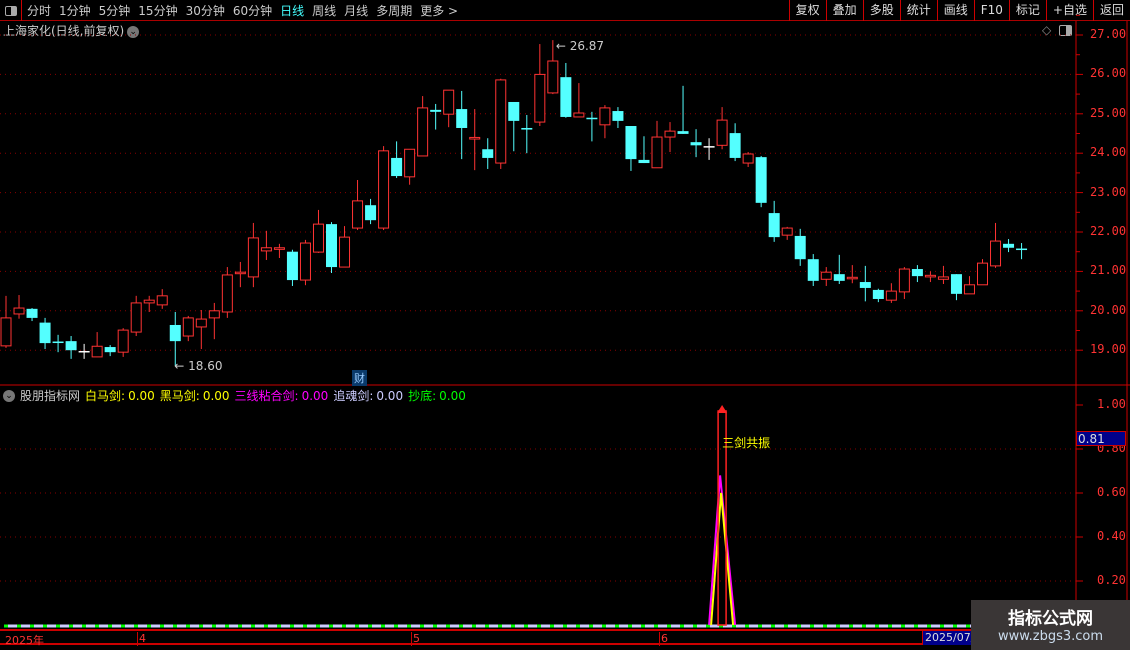 The width and height of the screenshot is (1130, 650). I want to click on resonance-arrow-icon, so click(722, 409).